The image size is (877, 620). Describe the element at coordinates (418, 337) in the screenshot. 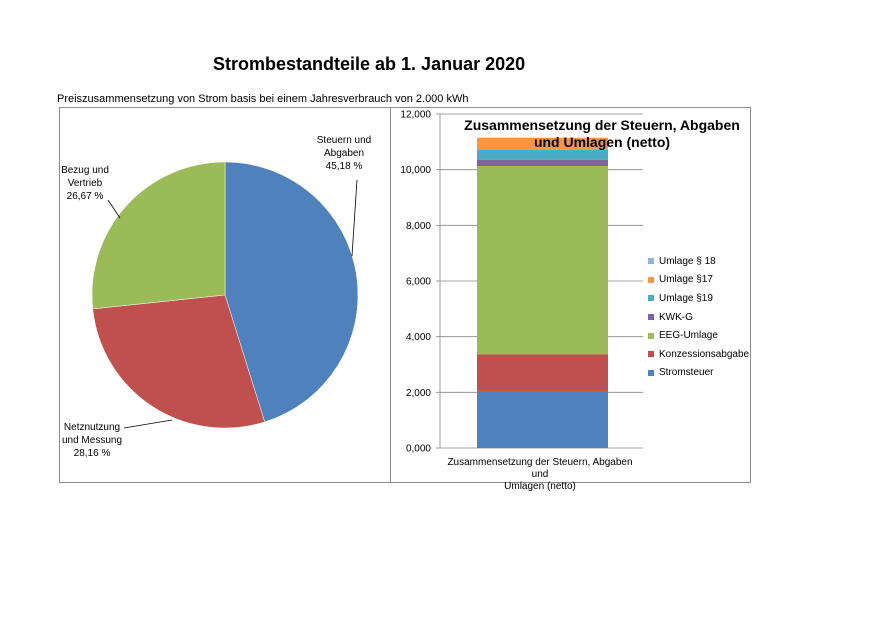

I see `y-tick-label: 4,000` at that location.